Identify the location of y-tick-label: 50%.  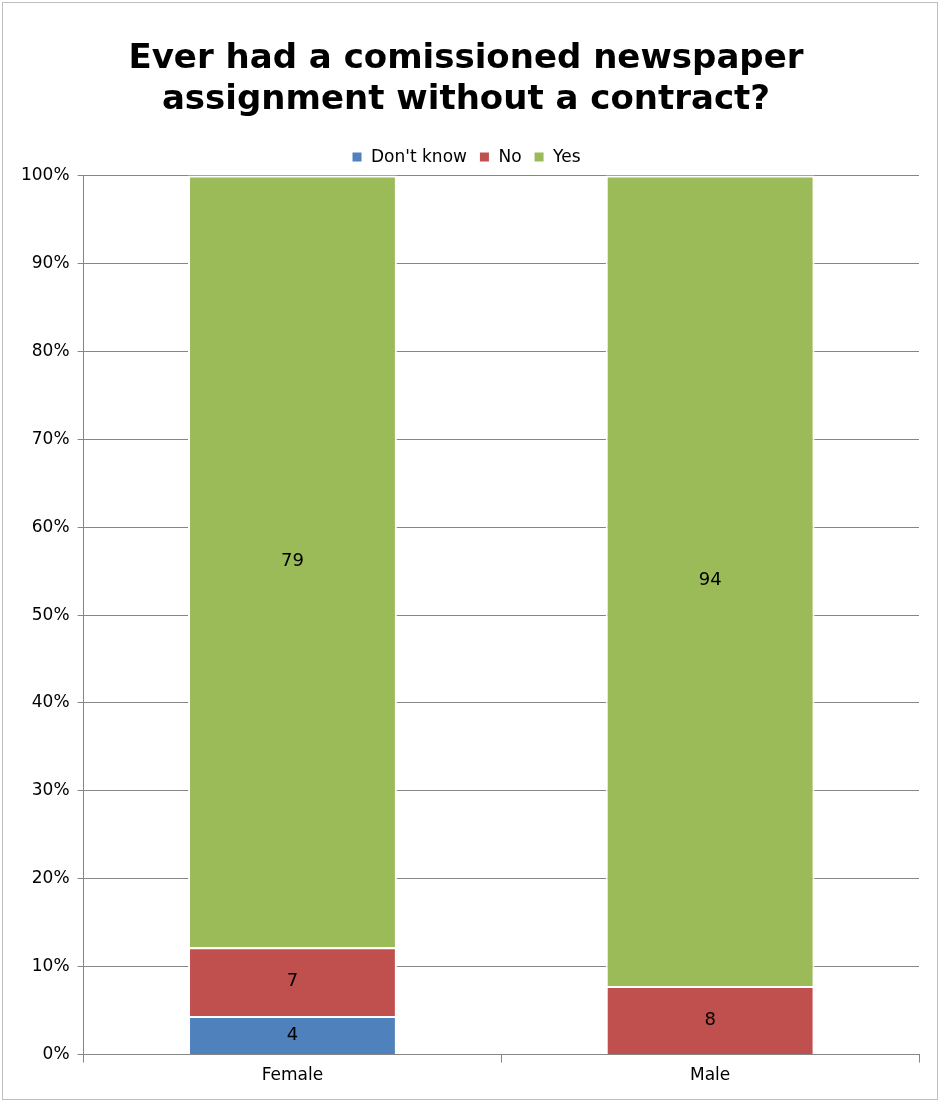
(50, 613).